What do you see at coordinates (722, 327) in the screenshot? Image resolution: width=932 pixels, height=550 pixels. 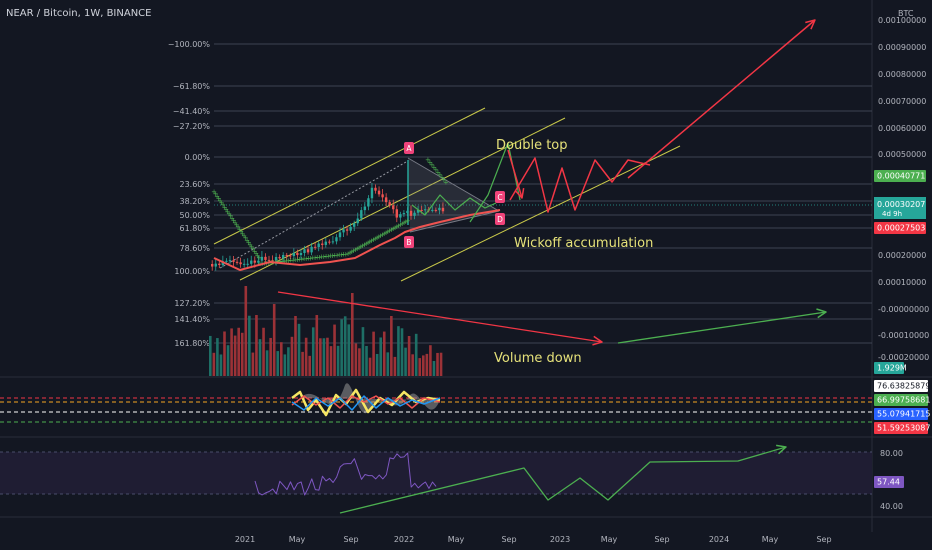 I see `volume-up-arrow` at bounding box center [722, 327].